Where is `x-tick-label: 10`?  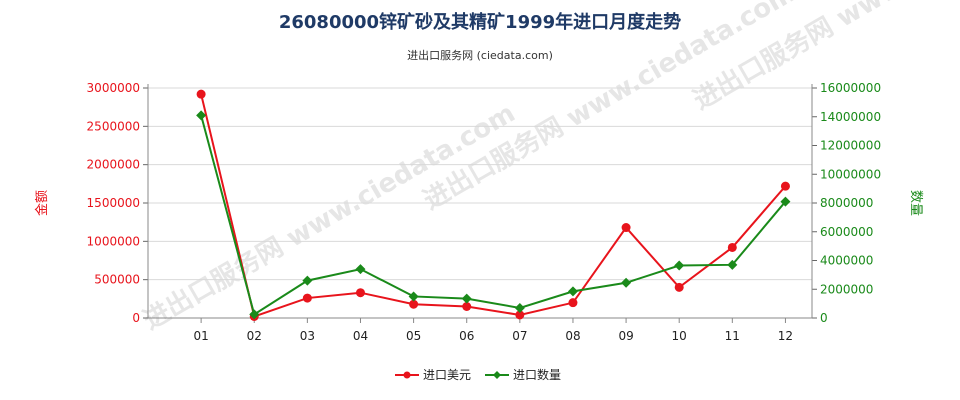
x-tick-label: 10 is located at coordinates (679, 336).